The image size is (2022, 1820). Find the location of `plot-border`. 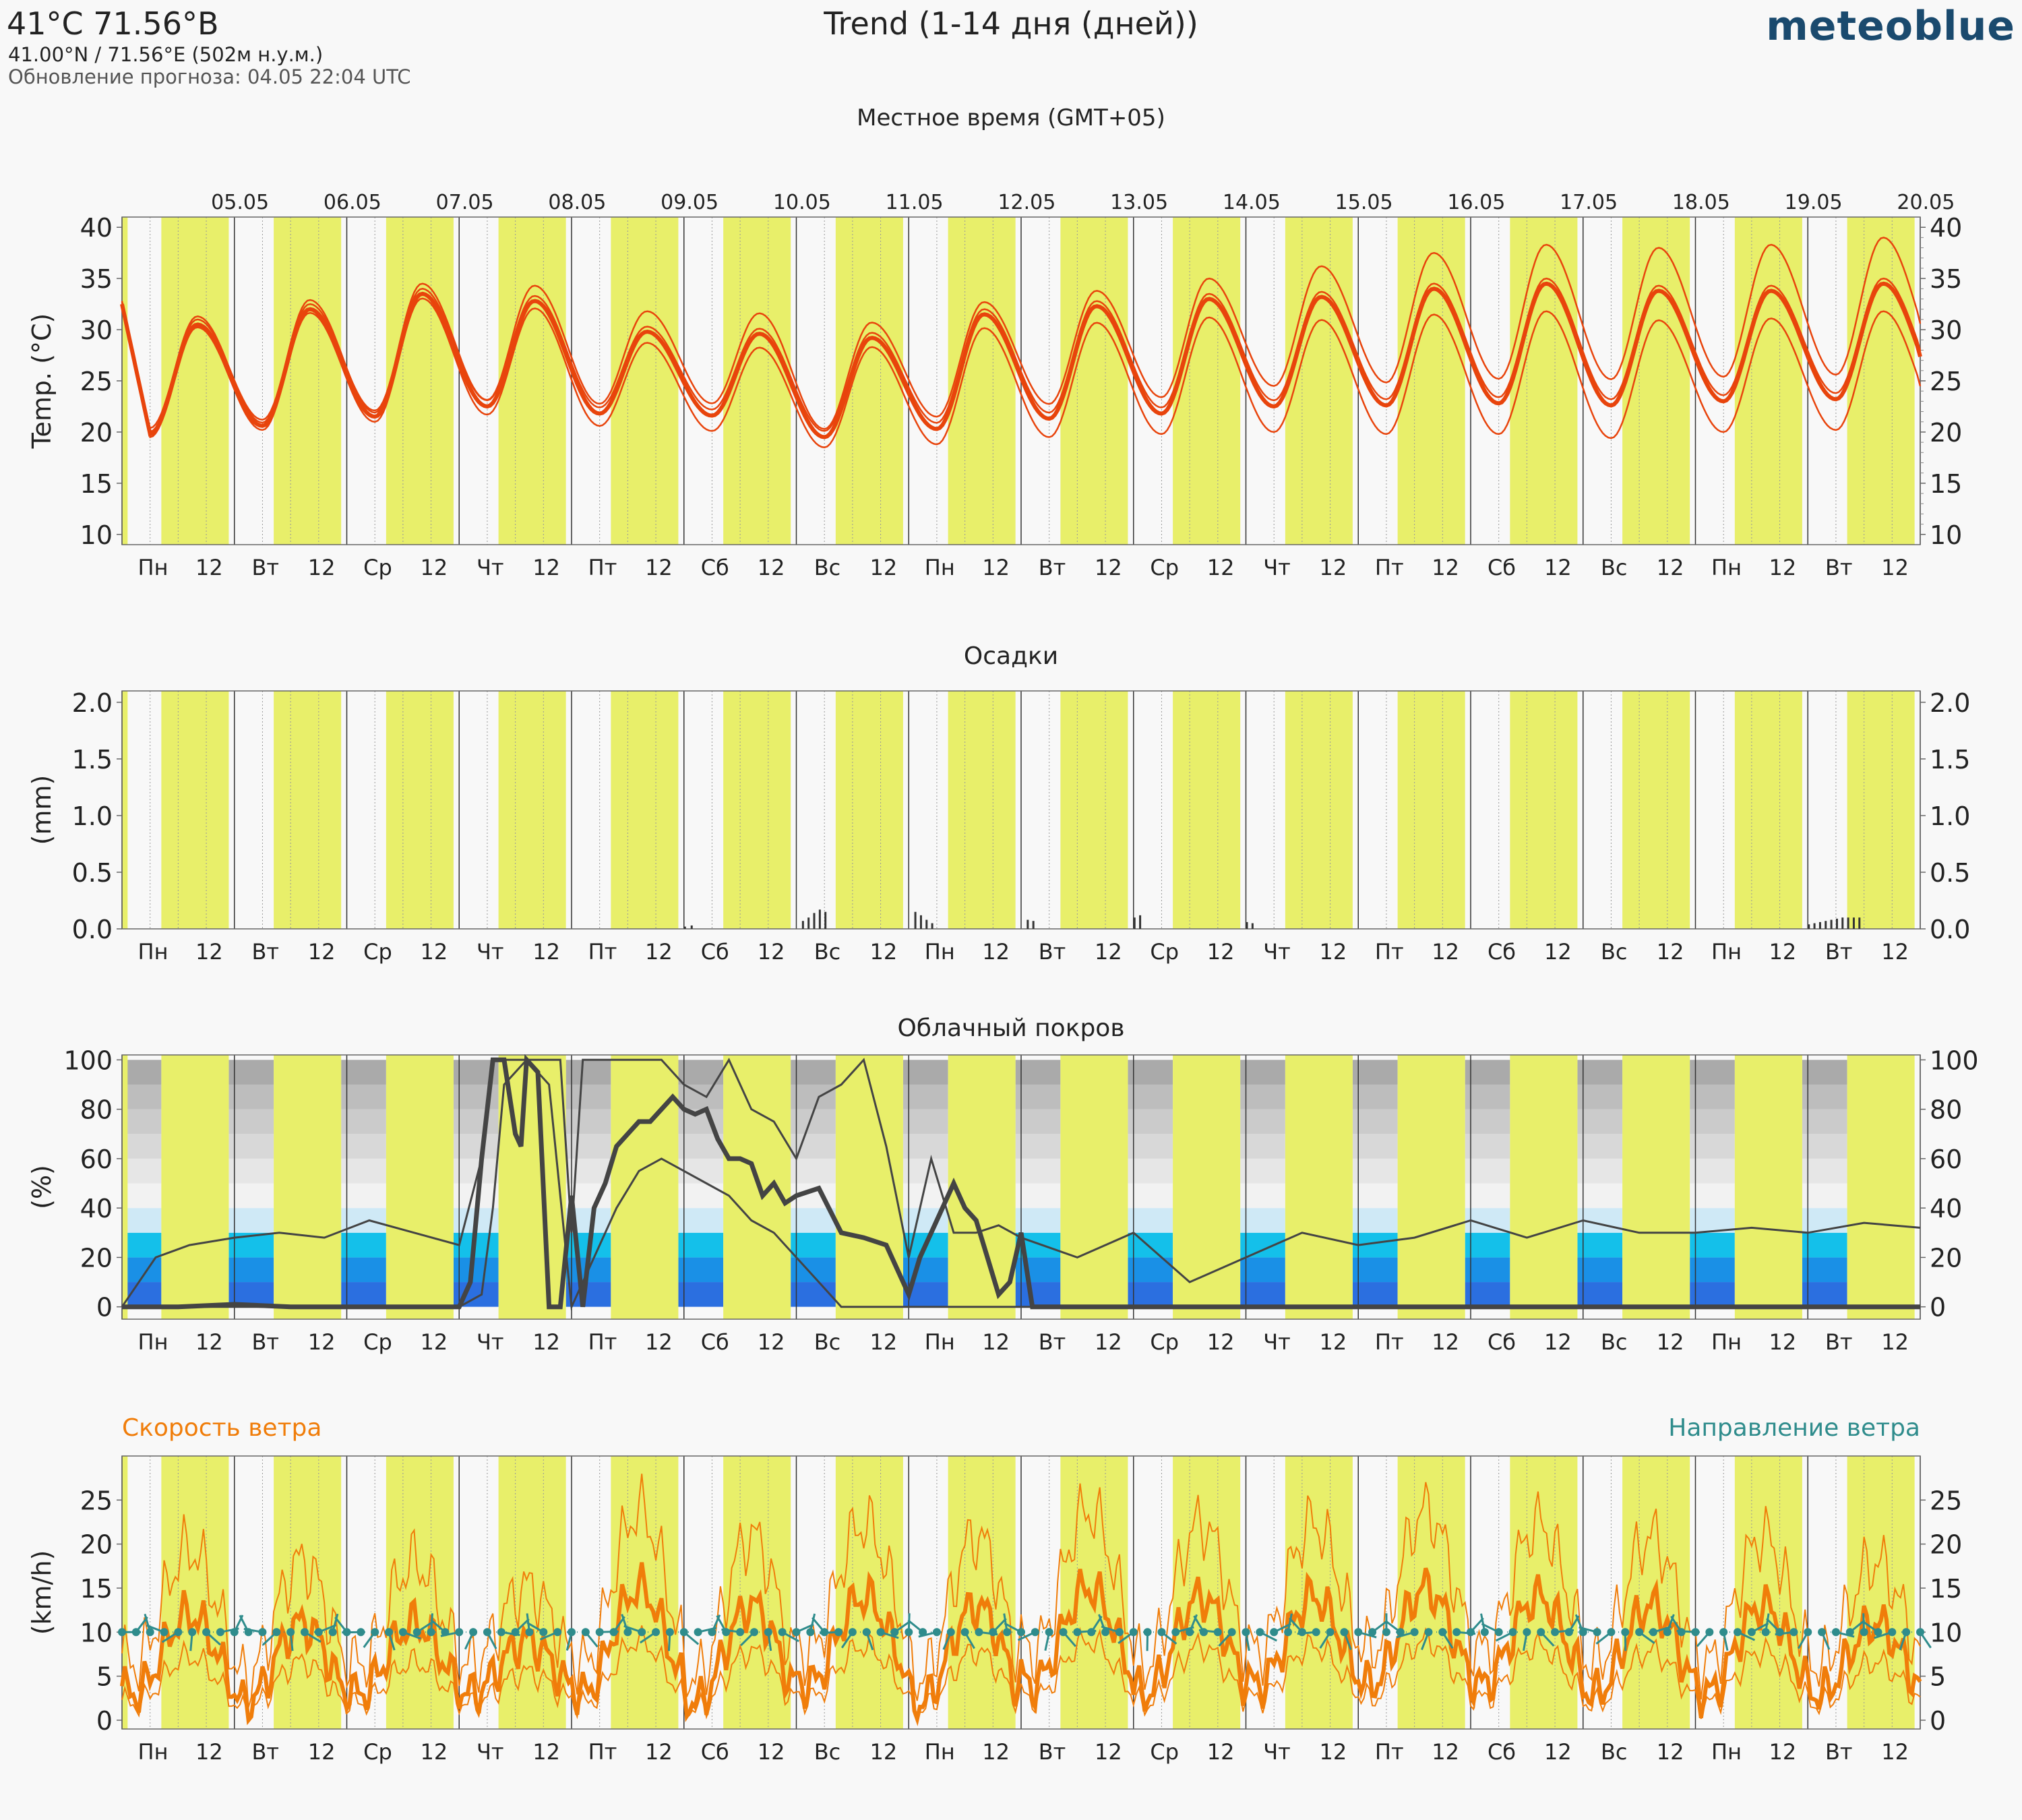

plot-border is located at coordinates (1021, 1592).